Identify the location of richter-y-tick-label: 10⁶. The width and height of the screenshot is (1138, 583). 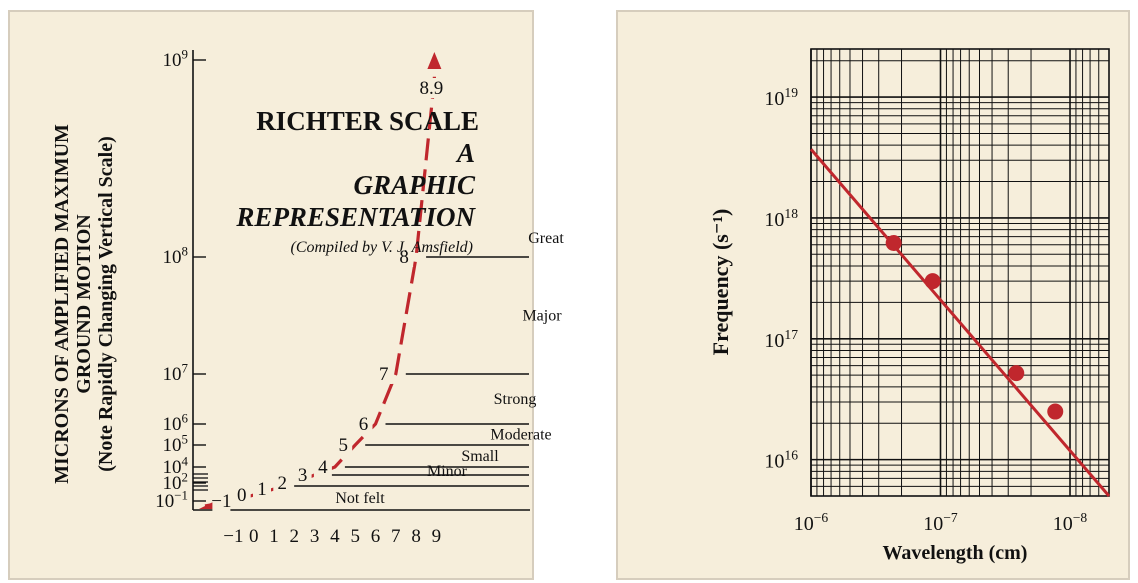
(176, 422).